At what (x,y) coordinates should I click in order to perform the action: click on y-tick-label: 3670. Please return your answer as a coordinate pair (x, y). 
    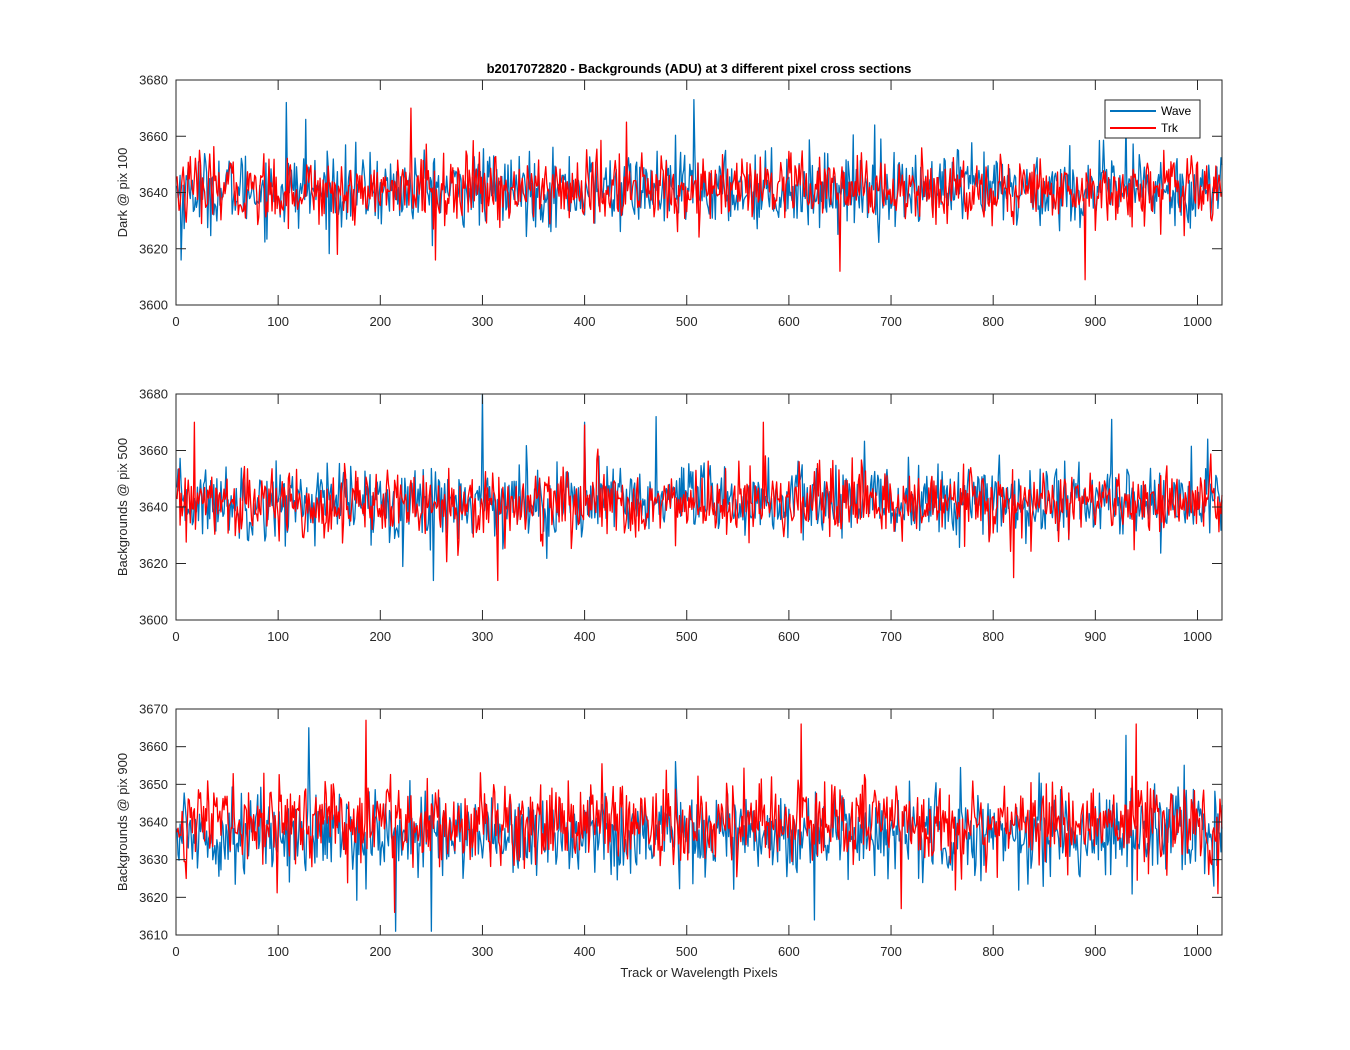
    Looking at the image, I should click on (153, 709).